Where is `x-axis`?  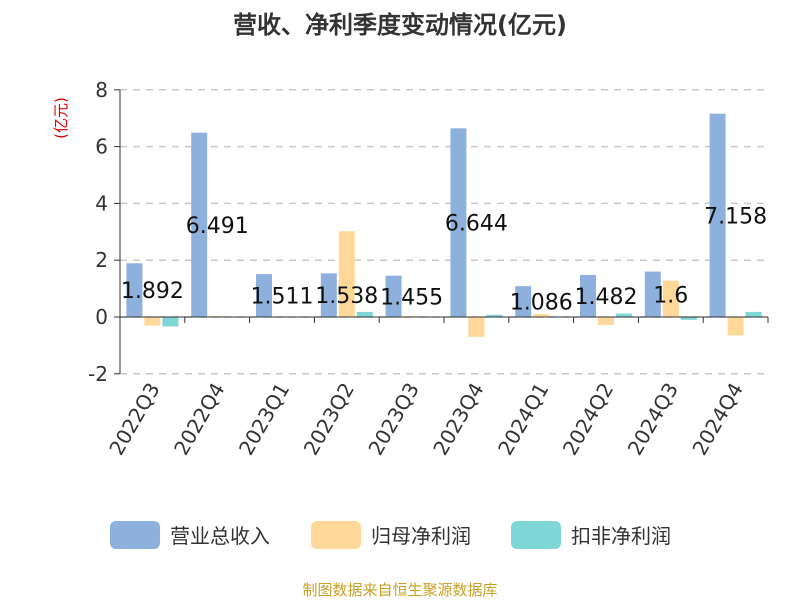 x-axis is located at coordinates (444, 319).